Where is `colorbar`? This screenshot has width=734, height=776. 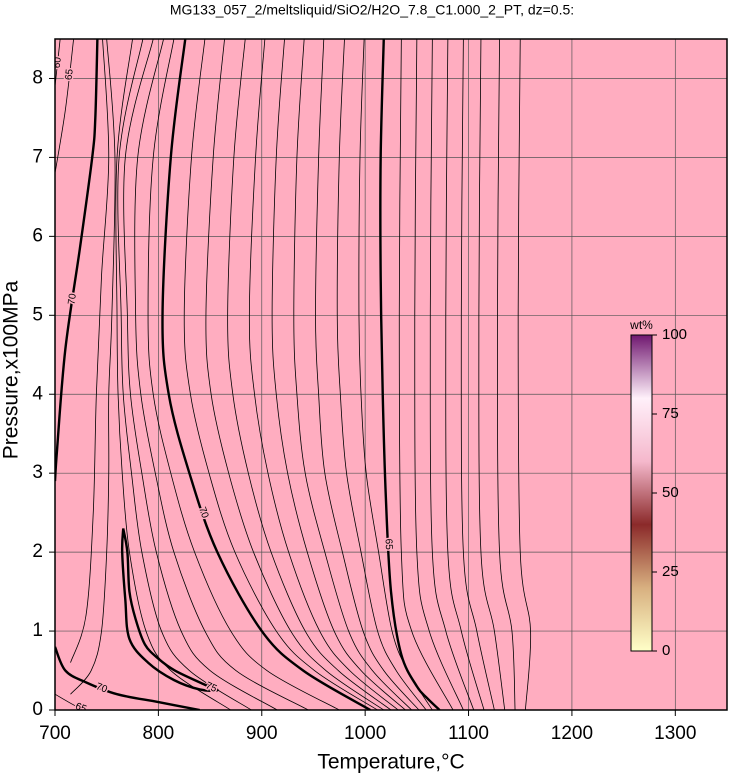 colorbar is located at coordinates (641, 493).